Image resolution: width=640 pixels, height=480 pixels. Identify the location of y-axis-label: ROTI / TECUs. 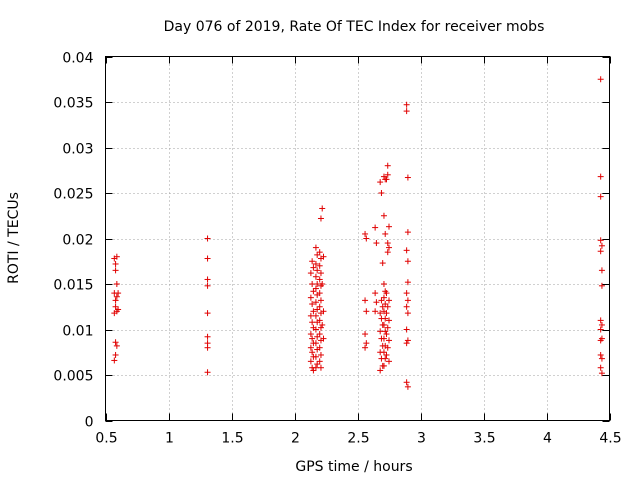
(14, 238).